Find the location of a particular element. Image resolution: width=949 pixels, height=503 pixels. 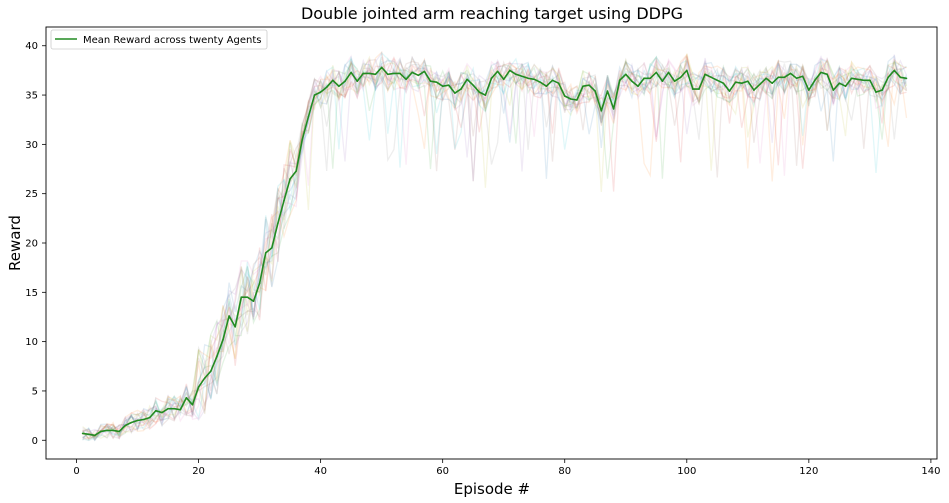

y-tick-label: 20 is located at coordinates (31, 244).